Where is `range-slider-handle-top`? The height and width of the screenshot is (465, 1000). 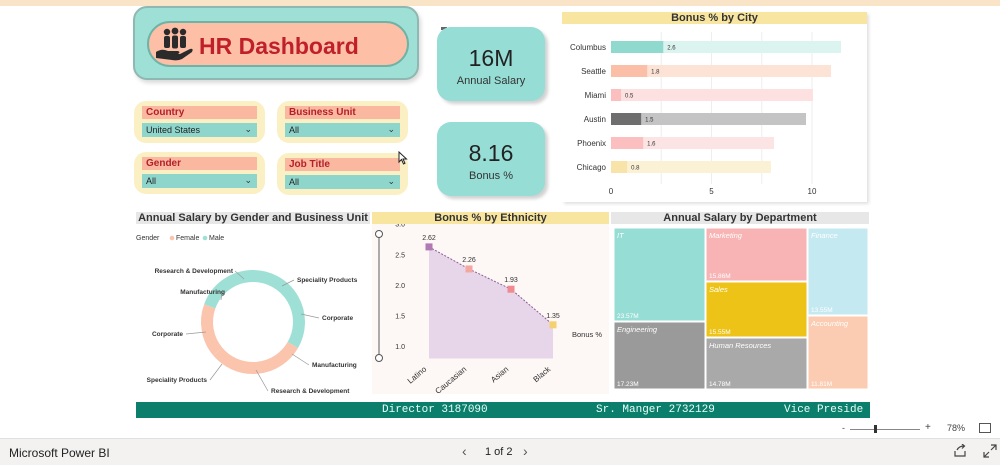
range-slider-handle-top is located at coordinates (379, 234).